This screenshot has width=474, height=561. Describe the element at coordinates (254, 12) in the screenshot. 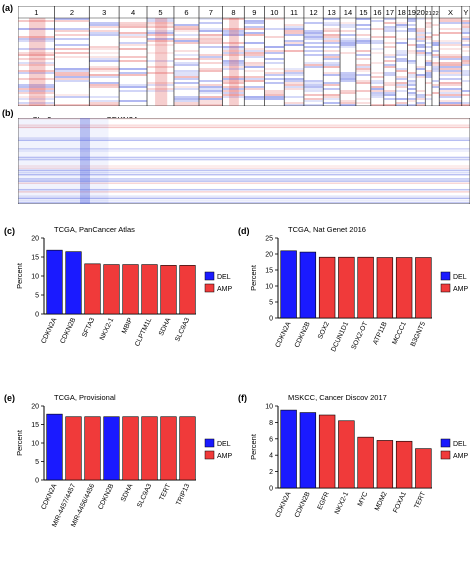

I see `chrom-label-9: 9` at that location.